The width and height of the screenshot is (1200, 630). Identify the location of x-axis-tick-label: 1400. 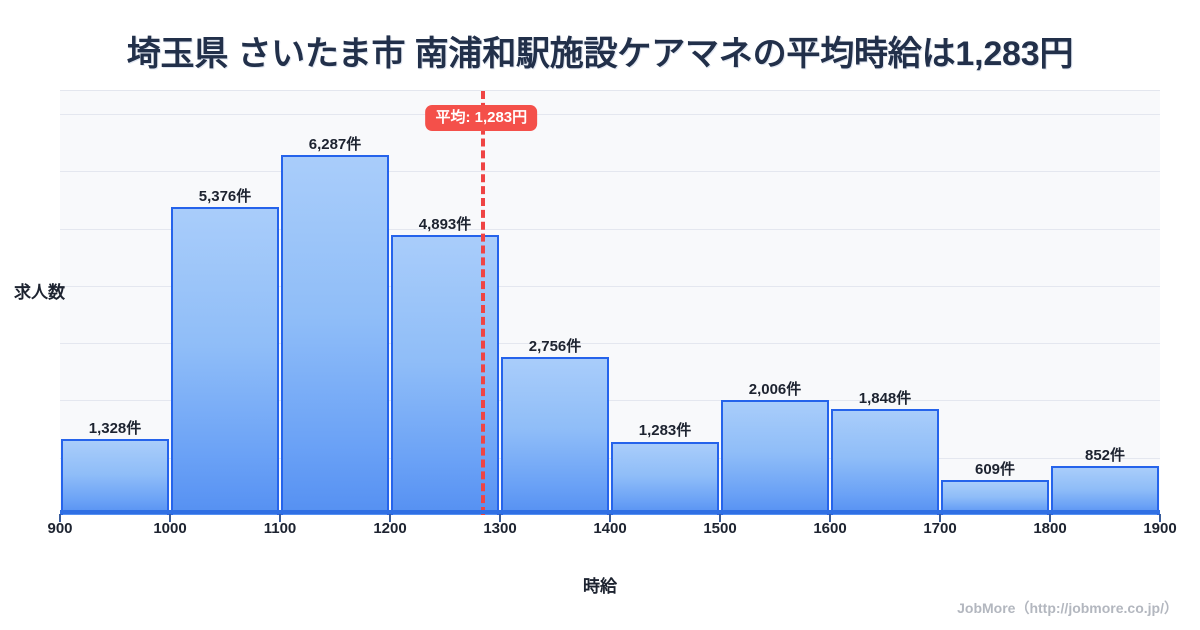
(610, 528).